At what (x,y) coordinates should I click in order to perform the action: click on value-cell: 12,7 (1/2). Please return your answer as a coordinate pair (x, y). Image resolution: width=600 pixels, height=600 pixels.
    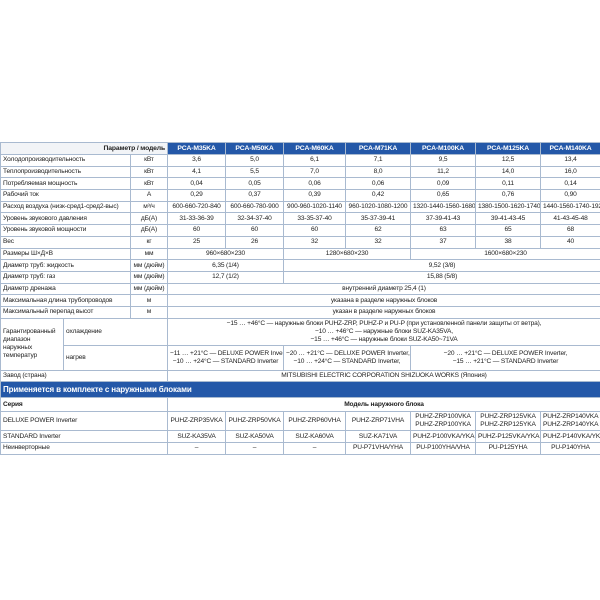
    Looking at the image, I should click on (225, 277).